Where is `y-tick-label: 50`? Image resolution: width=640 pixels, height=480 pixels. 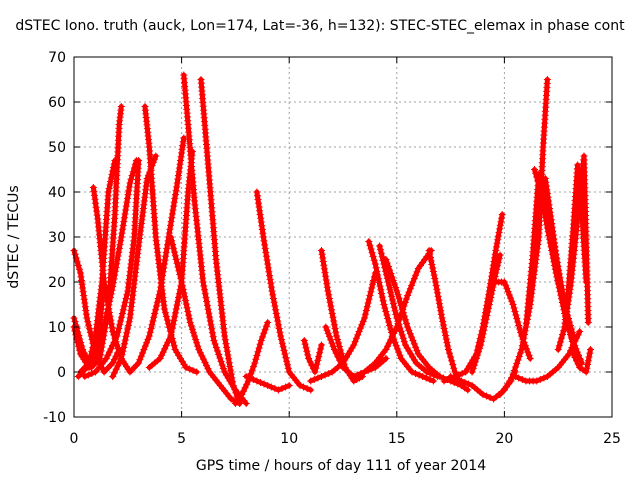 y-tick-label: 50 is located at coordinates (57, 148).